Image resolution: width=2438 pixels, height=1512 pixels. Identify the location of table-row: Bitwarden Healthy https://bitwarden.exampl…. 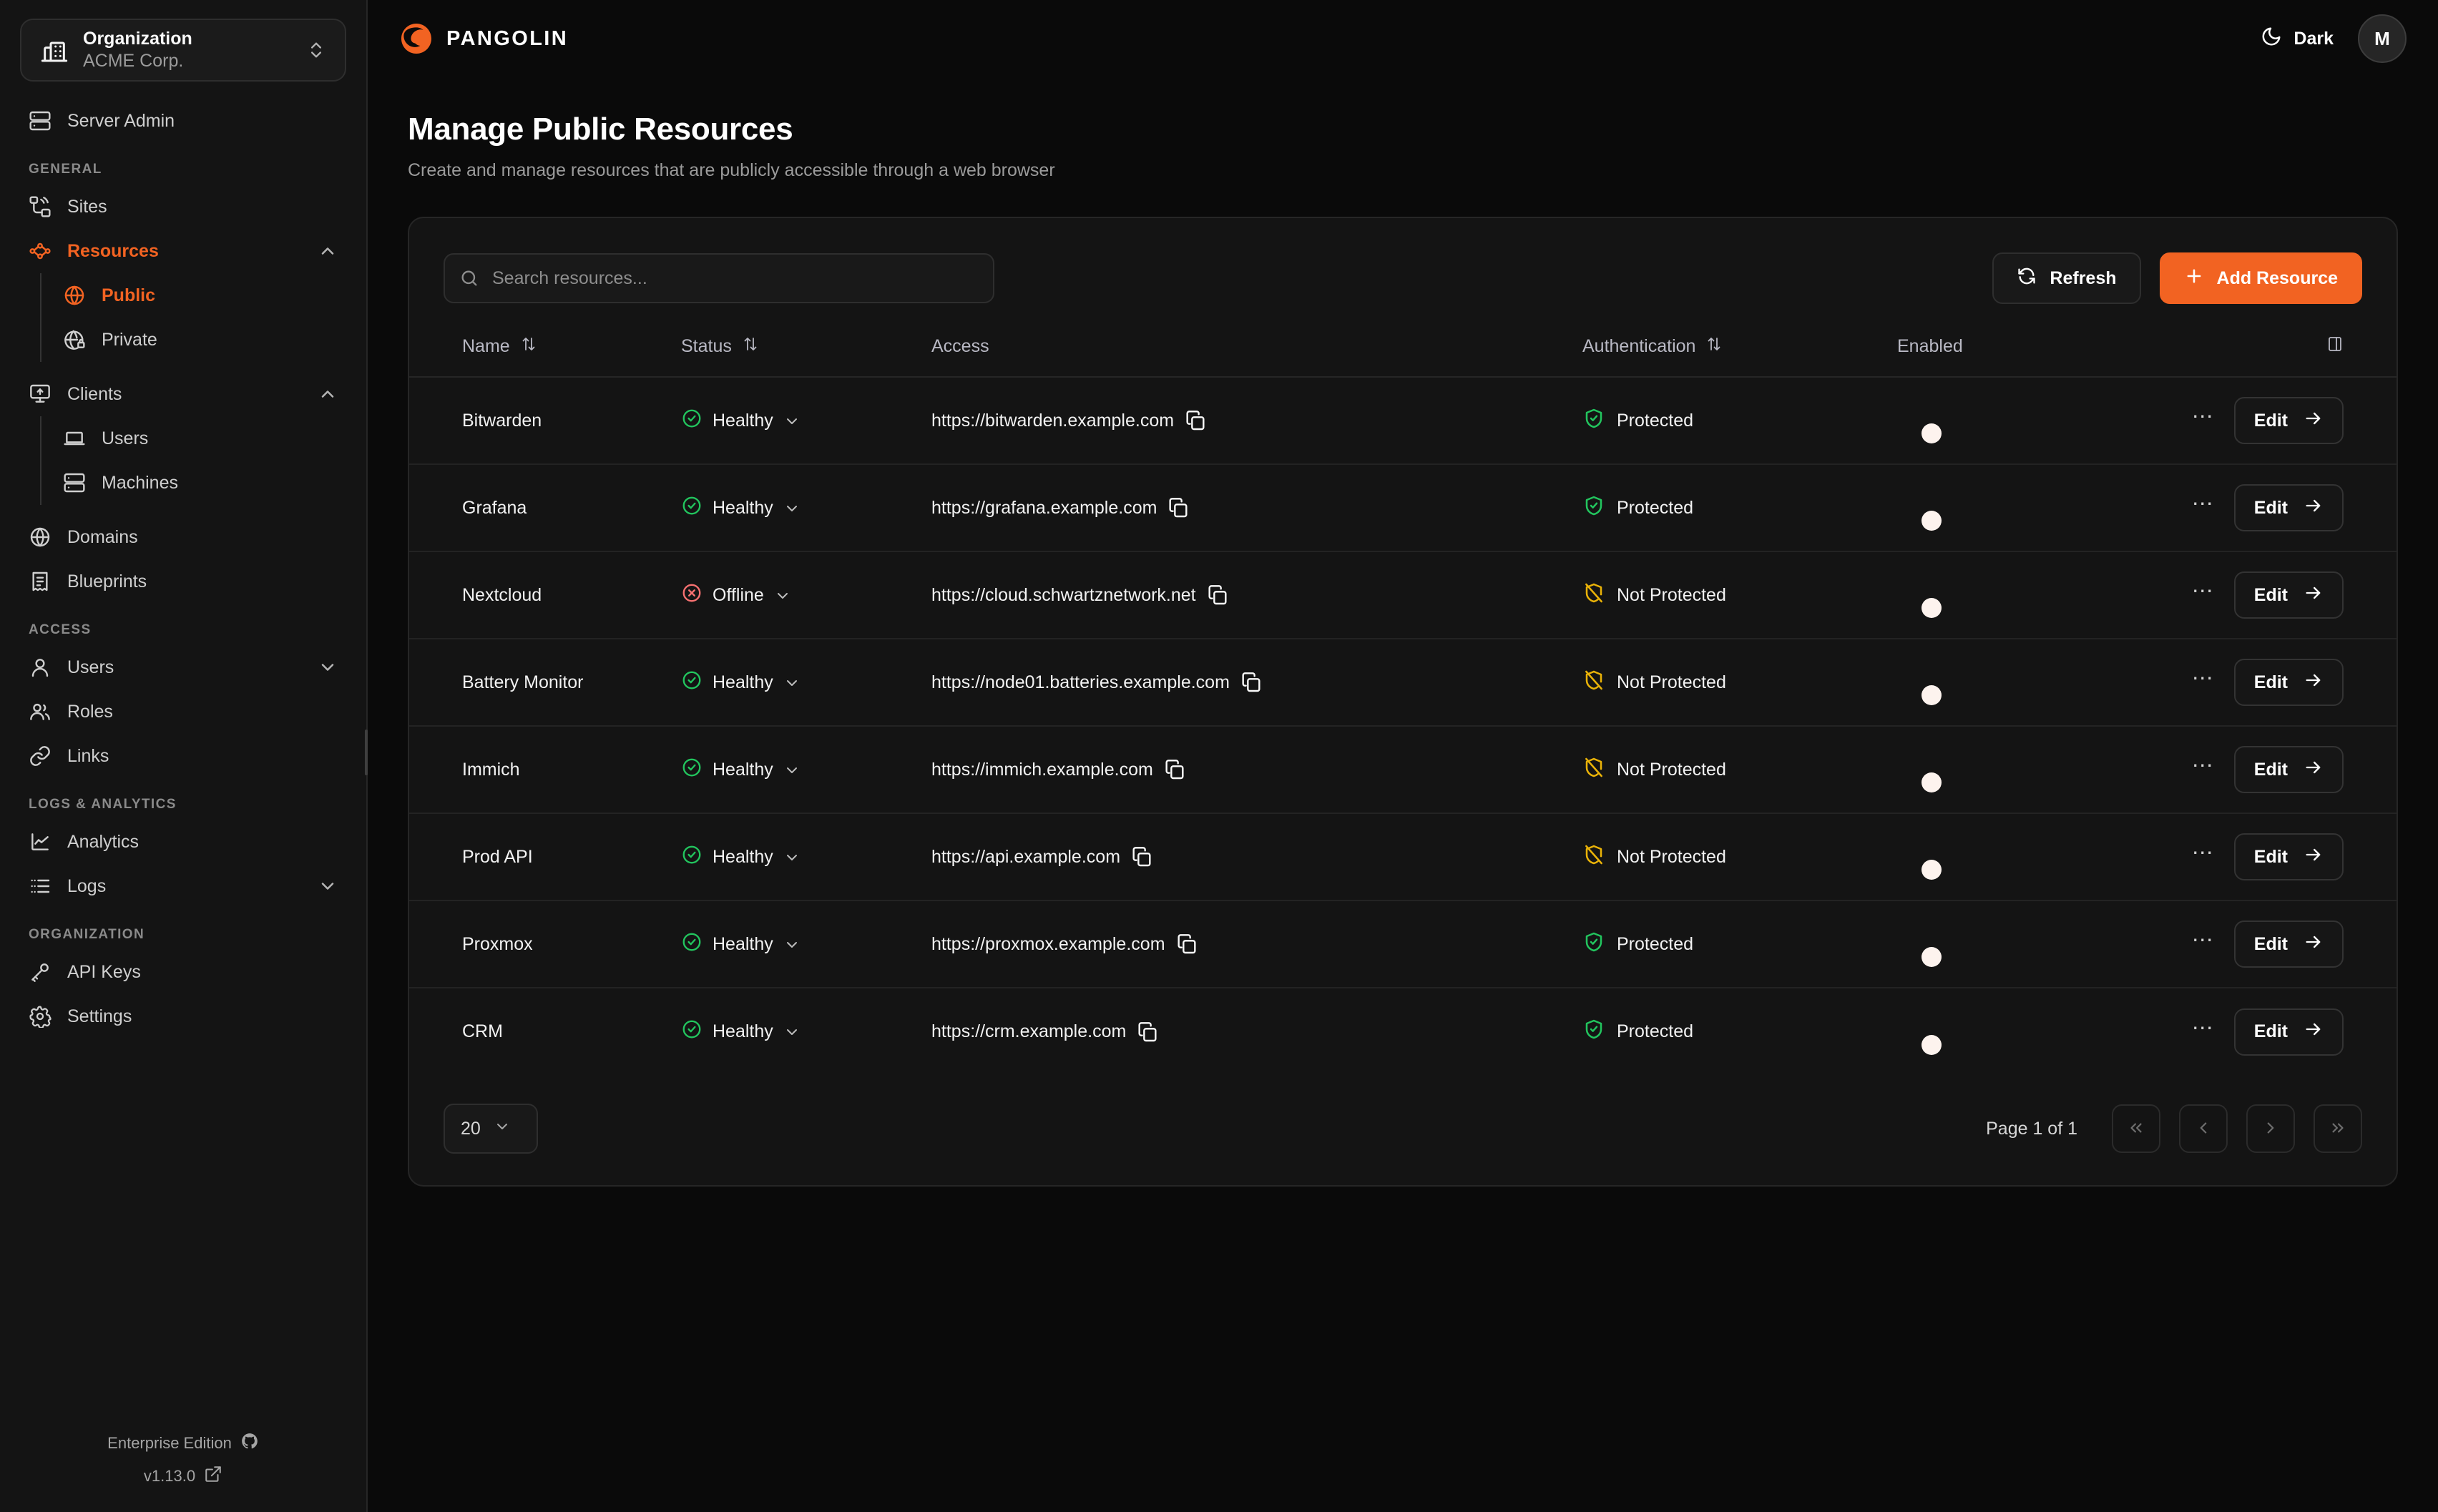
(1403, 421).